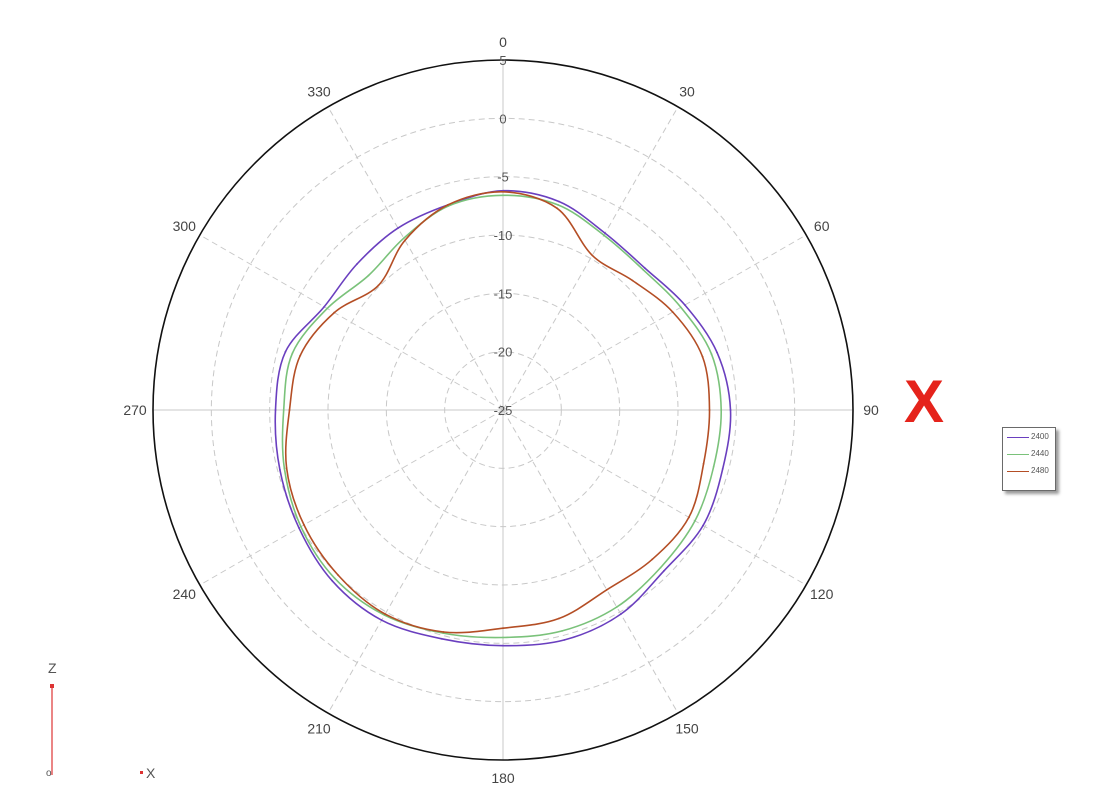 Image resolution: width=1107 pixels, height=798 pixels. What do you see at coordinates (503, 352) in the screenshot?
I see `radial-tick--20: -20` at bounding box center [503, 352].